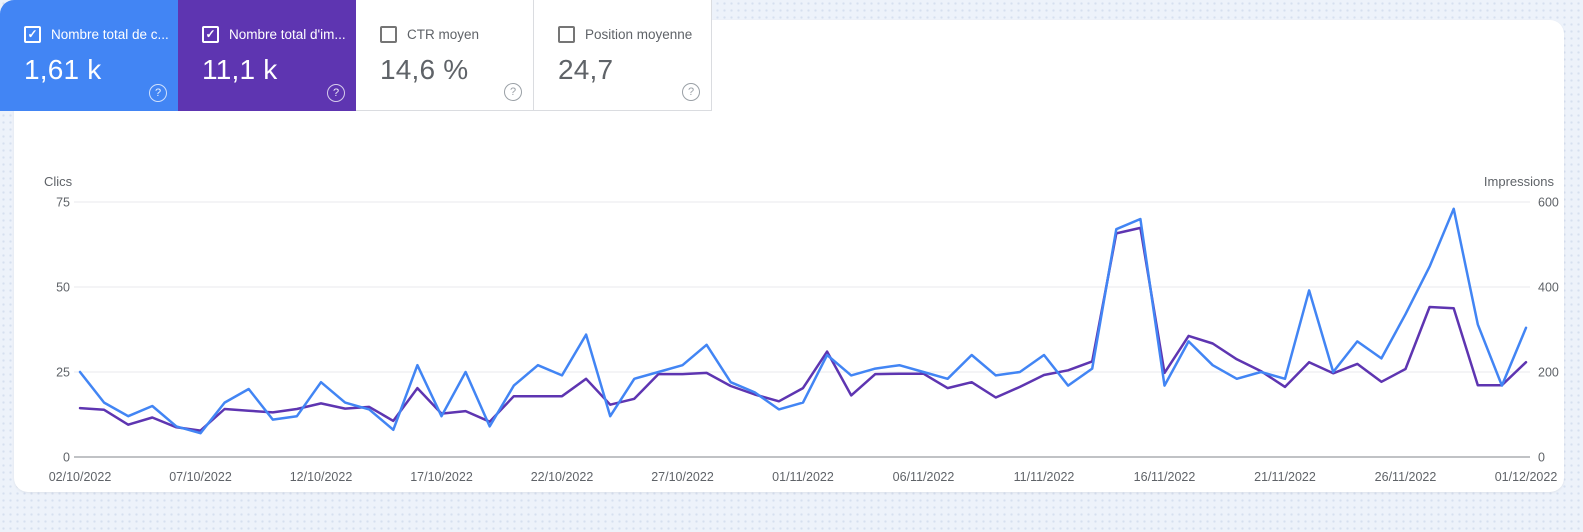  Describe the element at coordinates (586, 69) in the screenshot. I see `card-avg-position-value: 24,7` at that location.